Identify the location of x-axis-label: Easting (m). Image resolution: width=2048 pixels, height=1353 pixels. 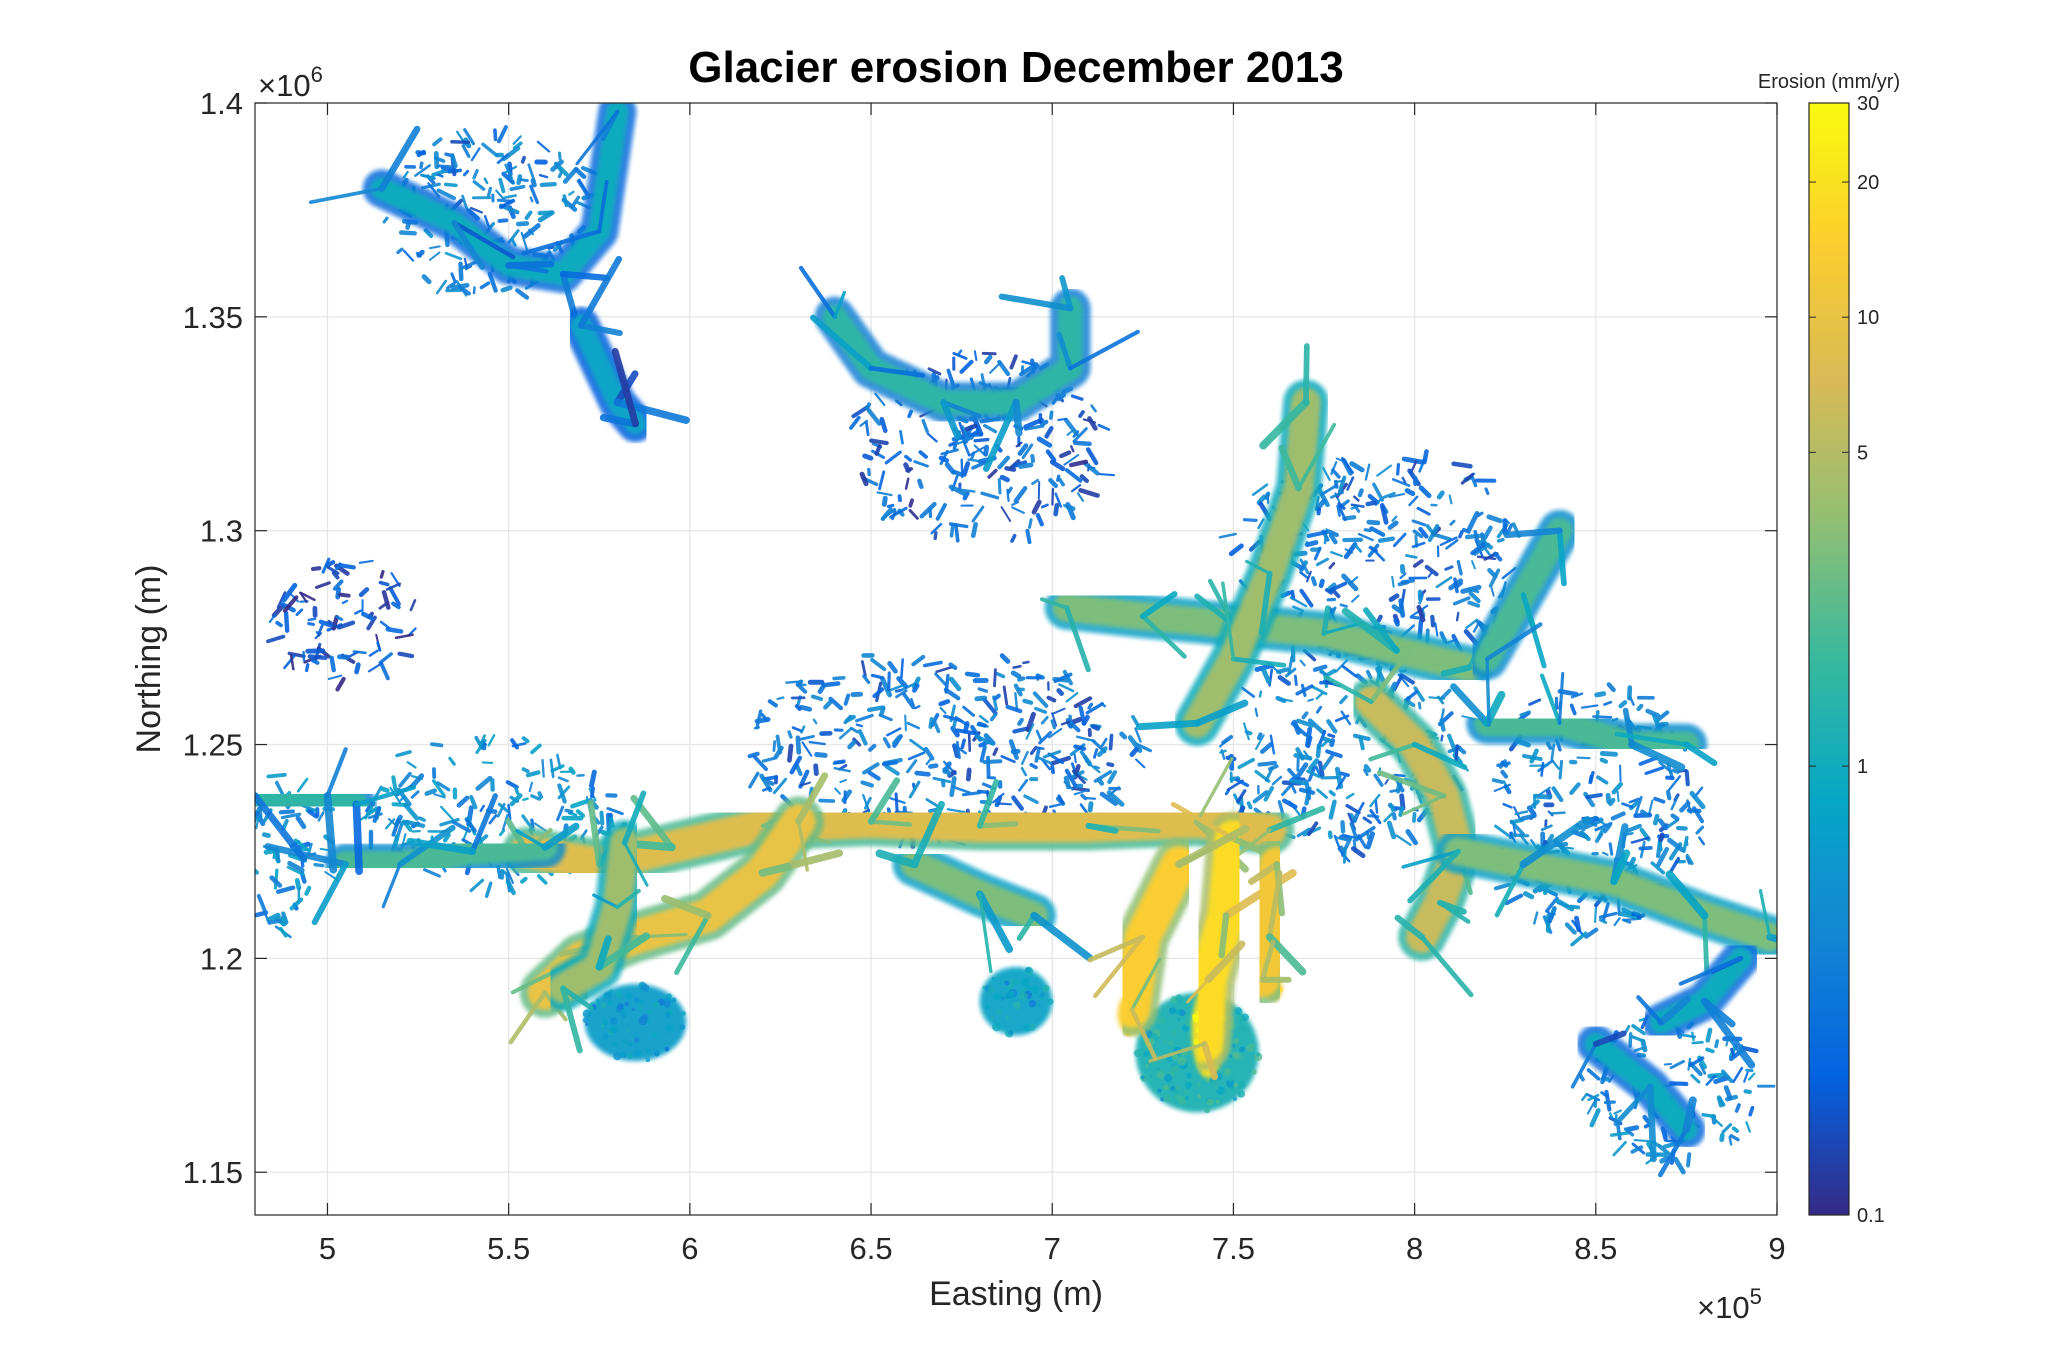
(1016, 1294).